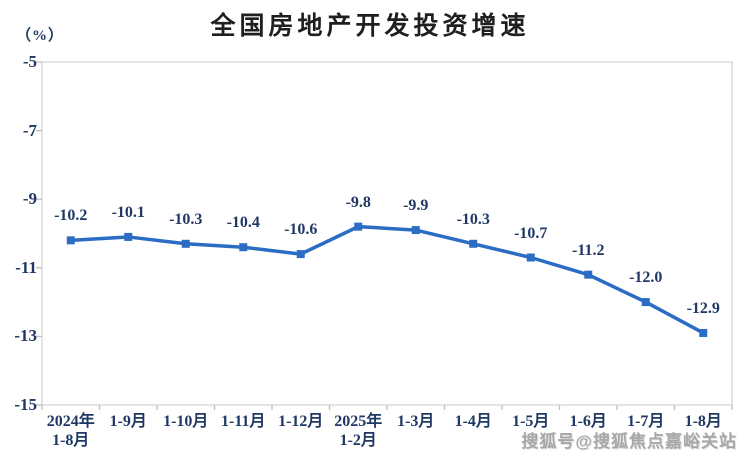 The height and width of the screenshot is (455, 740). Describe the element at coordinates (531, 233) in the screenshot. I see `data-label: -10.7` at that location.